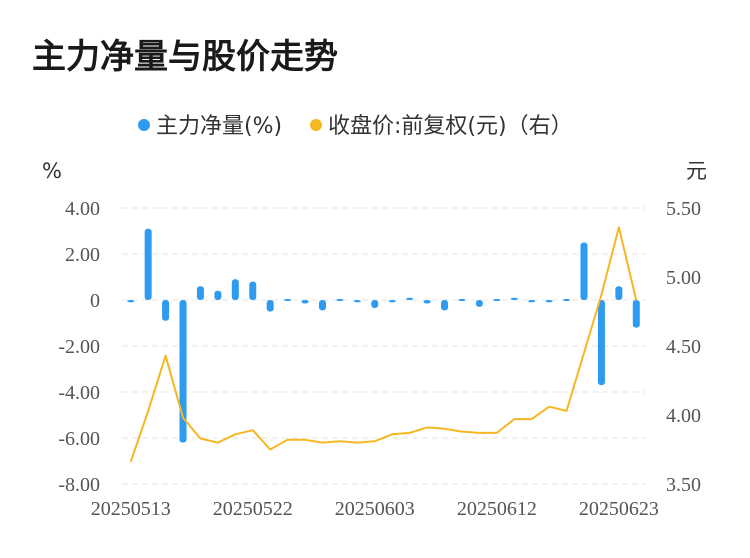 The height and width of the screenshot is (558, 750). Describe the element at coordinates (683, 278) in the screenshot. I see `right-tick-label: 5.00` at that location.